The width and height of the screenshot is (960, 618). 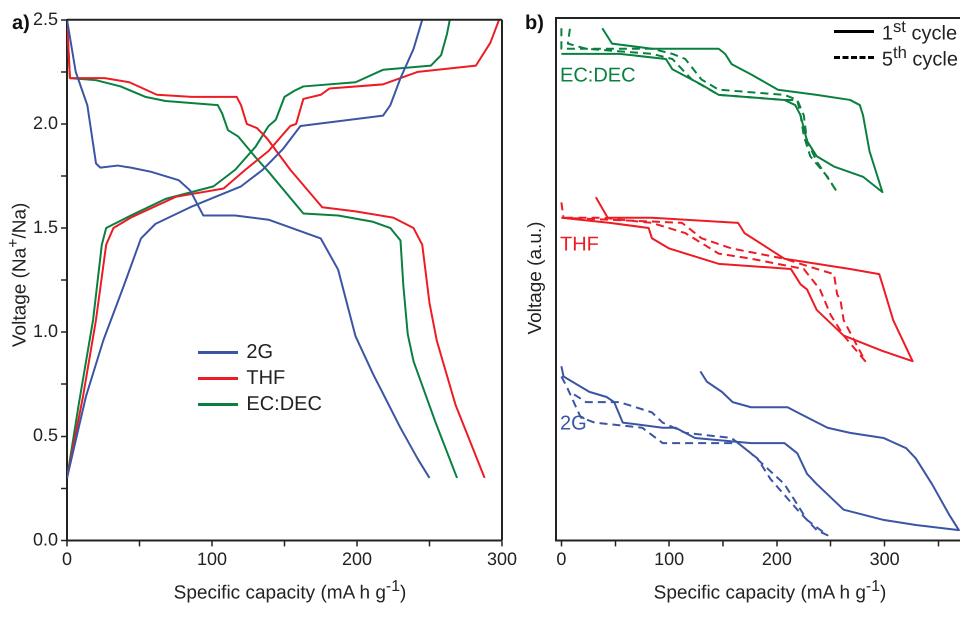 I want to click on chart-title: a), so click(x=21, y=23).